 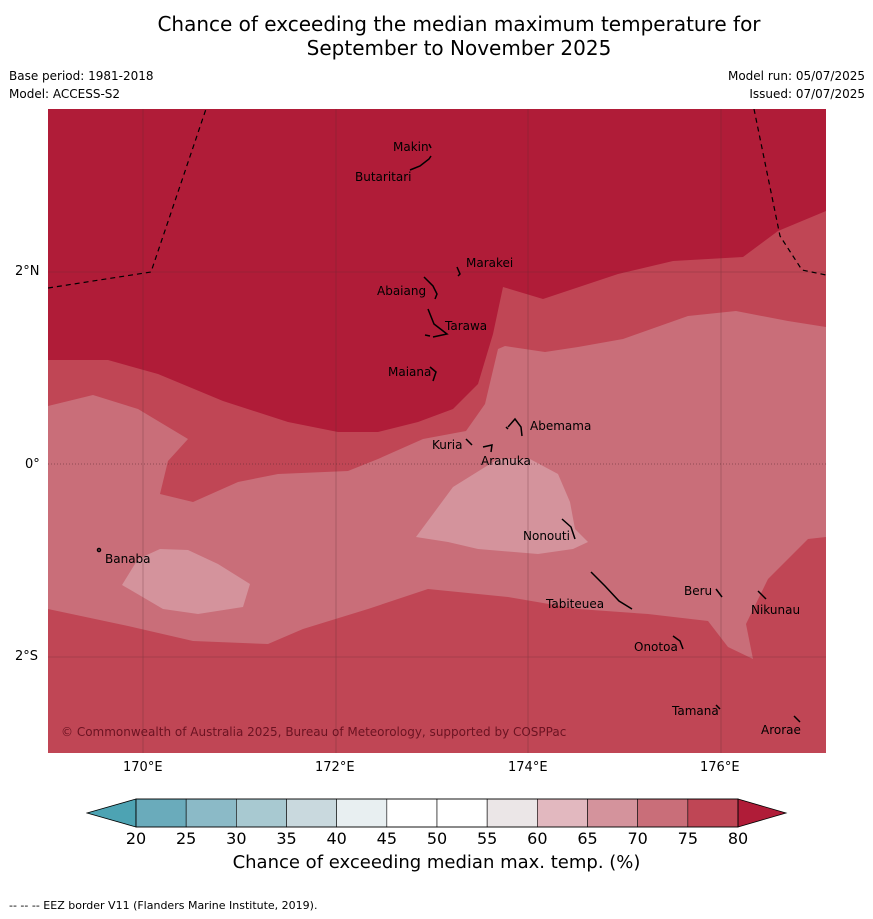 I want to click on place-onotoa: Onotoa, so click(x=656, y=647).